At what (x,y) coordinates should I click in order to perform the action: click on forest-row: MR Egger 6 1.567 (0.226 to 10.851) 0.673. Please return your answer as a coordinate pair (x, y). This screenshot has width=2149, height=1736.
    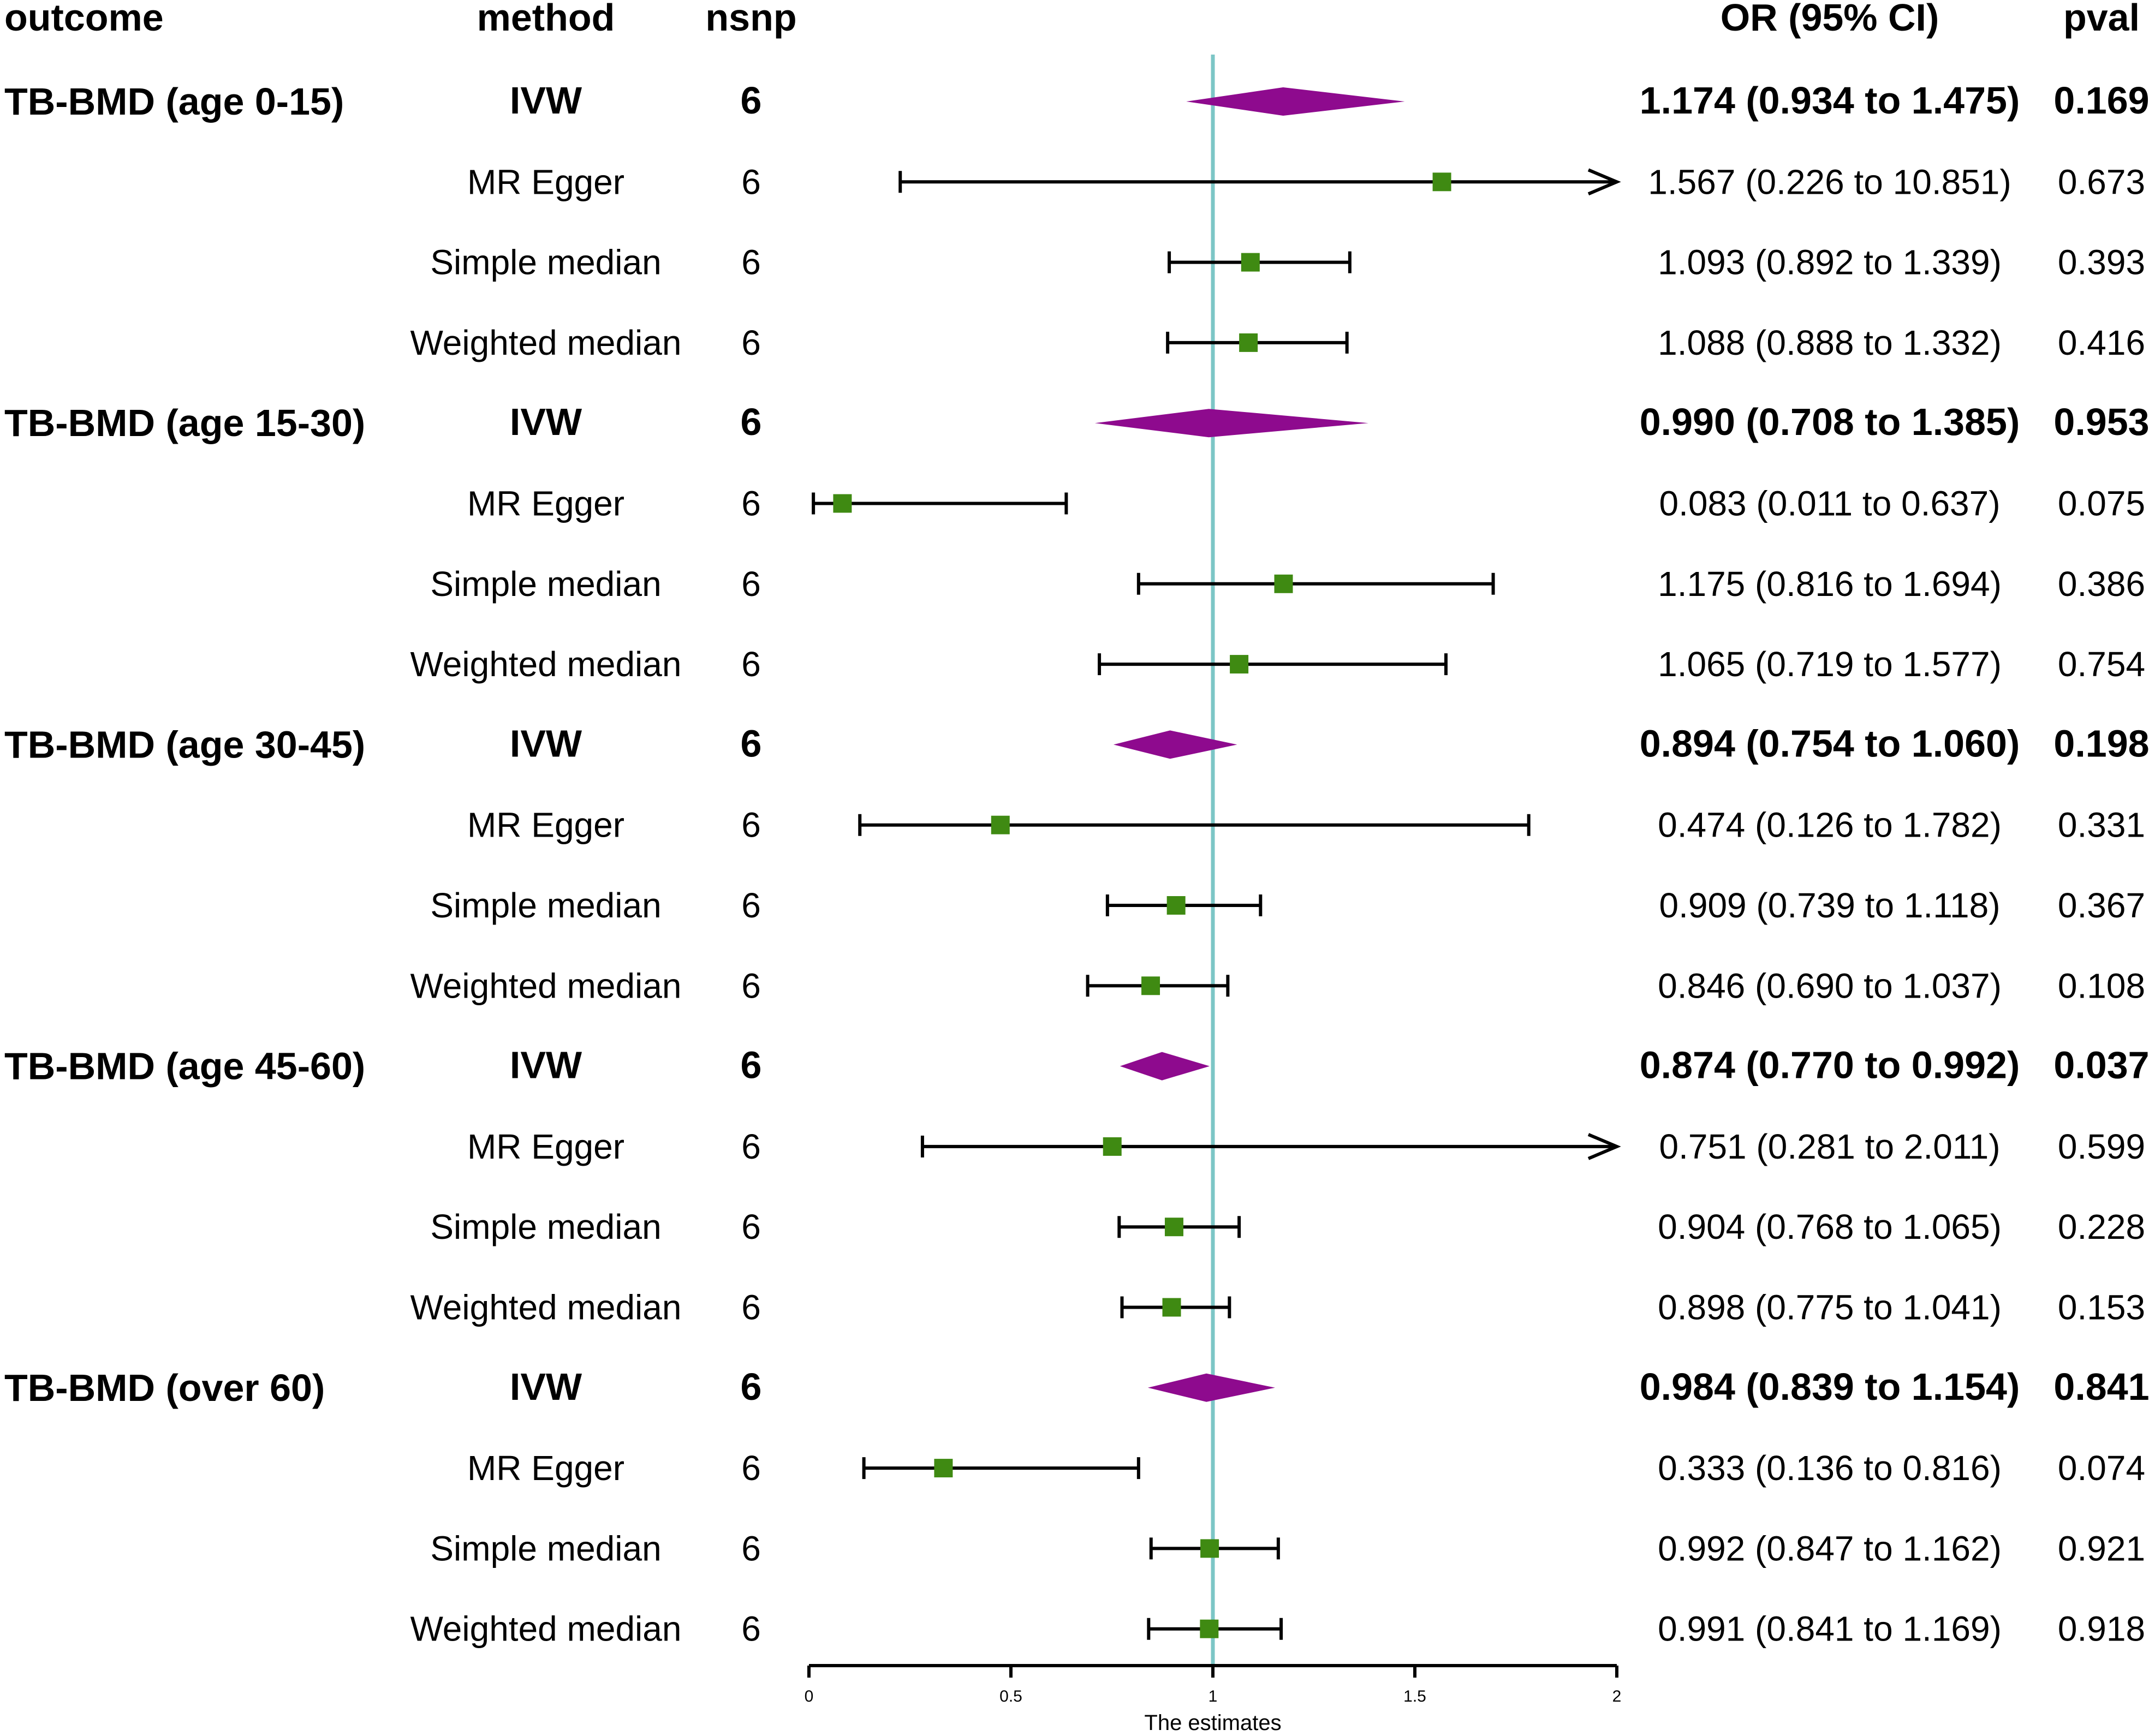
    Looking at the image, I should click on (1306, 181).